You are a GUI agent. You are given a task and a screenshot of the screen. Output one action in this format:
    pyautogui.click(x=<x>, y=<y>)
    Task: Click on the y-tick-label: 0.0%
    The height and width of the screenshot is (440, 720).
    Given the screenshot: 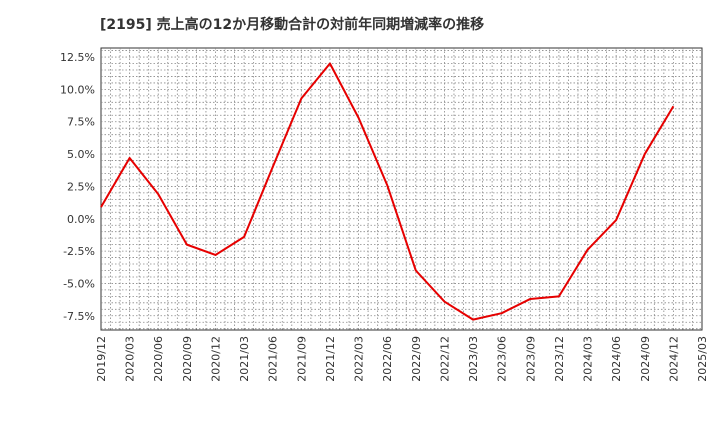 What is the action you would take?
    pyautogui.click(x=81, y=219)
    